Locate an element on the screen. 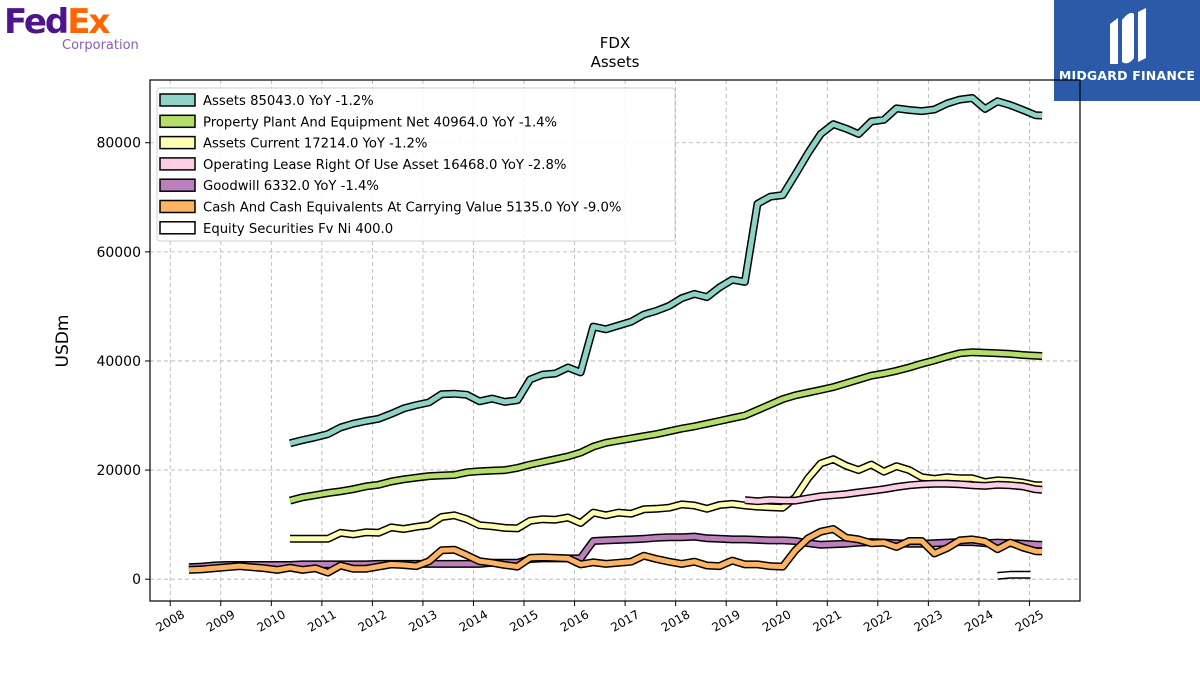  publisher-name: MIDGARD FINANCE is located at coordinates (1127, 75).